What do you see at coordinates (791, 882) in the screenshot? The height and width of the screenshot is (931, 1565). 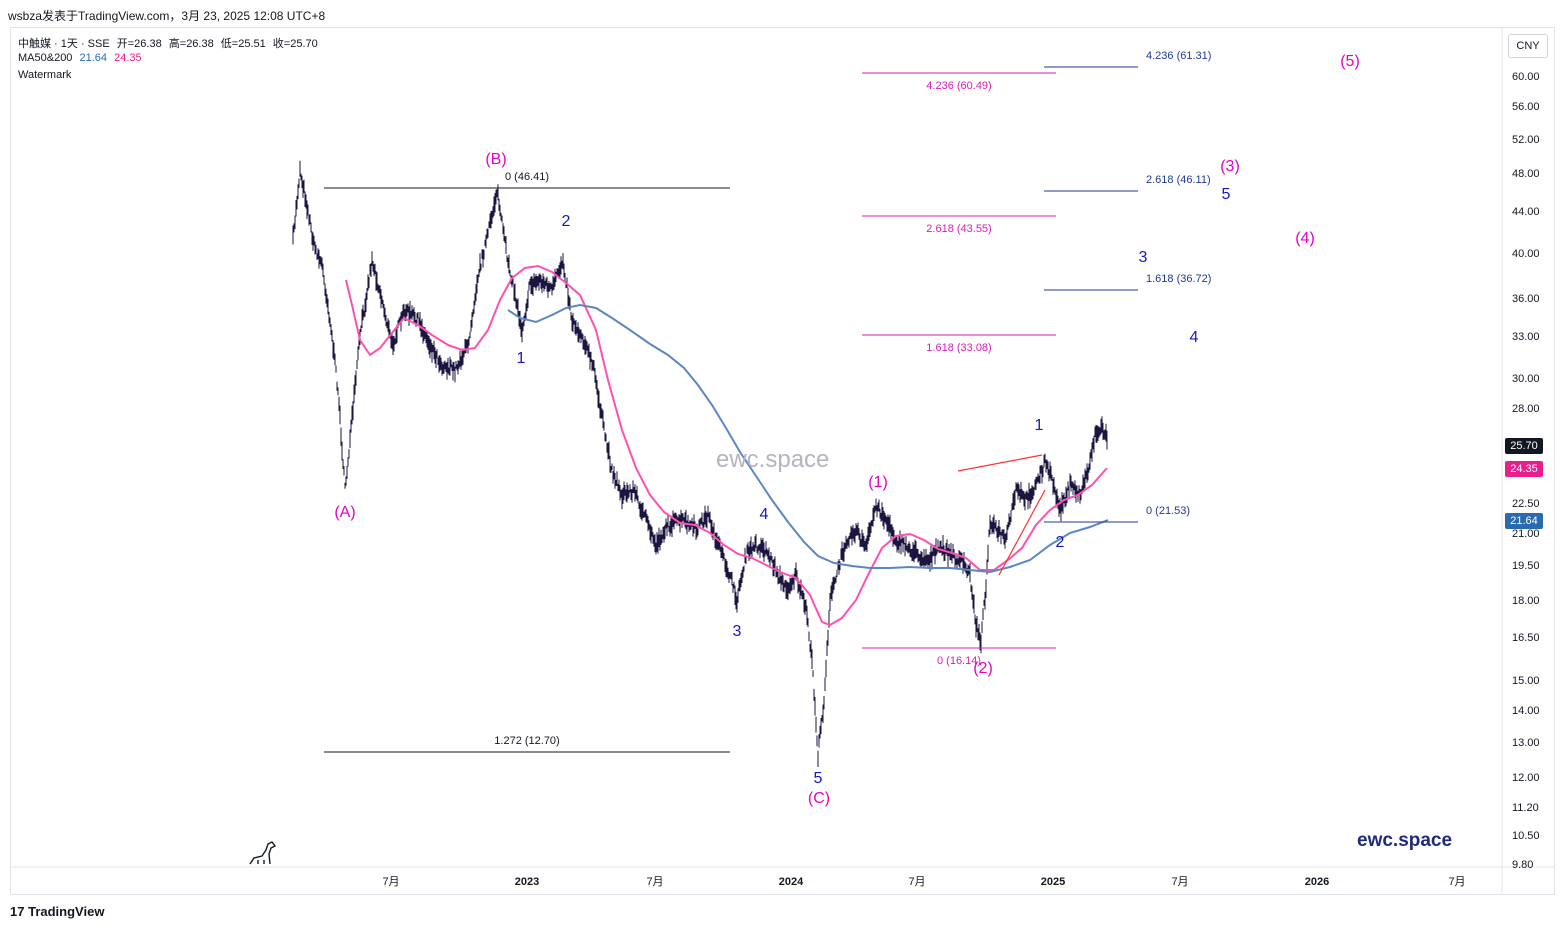 I see `time-axis-label: 2024` at bounding box center [791, 882].